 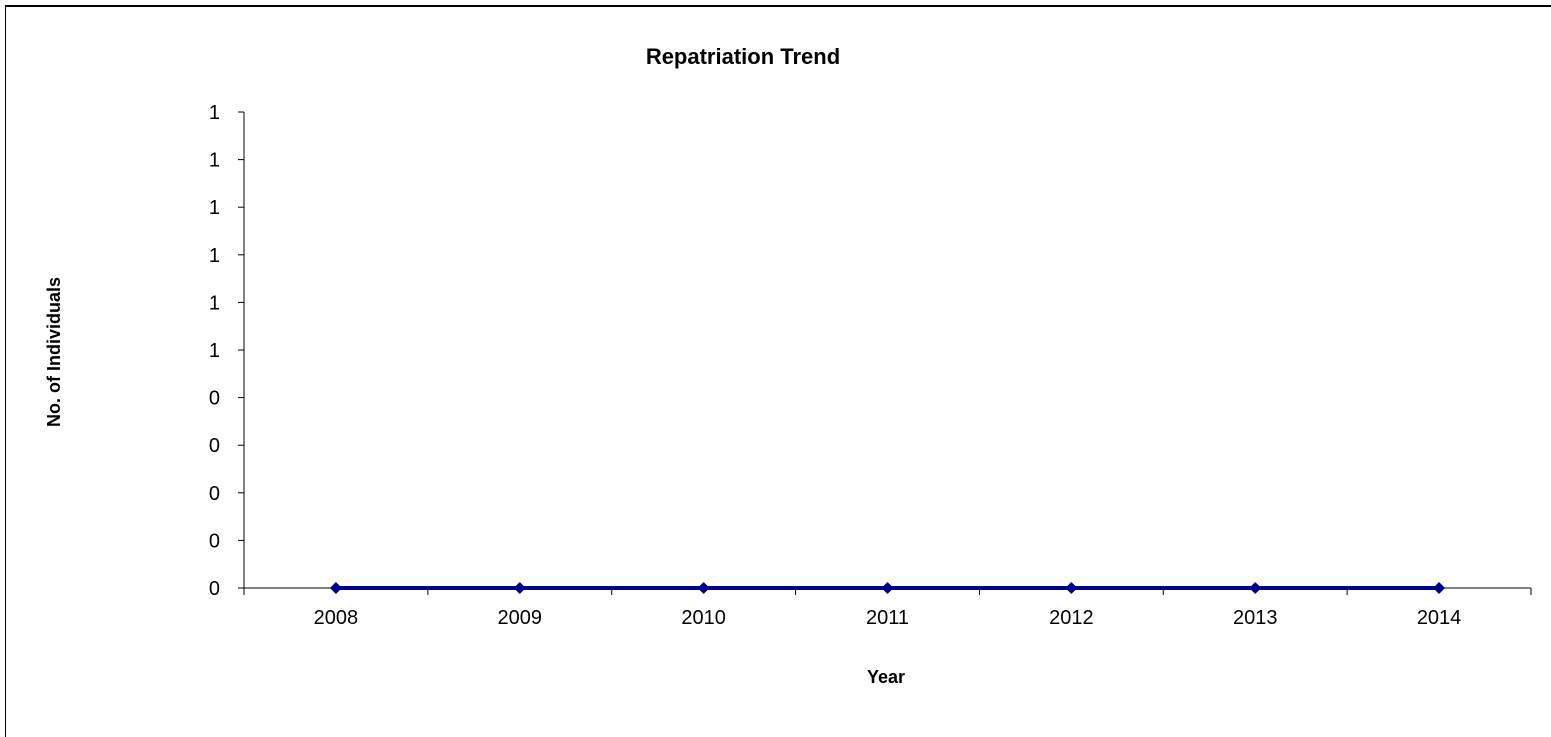 What do you see at coordinates (54, 352) in the screenshot?
I see `y-axis-label: No. of Individuals` at bounding box center [54, 352].